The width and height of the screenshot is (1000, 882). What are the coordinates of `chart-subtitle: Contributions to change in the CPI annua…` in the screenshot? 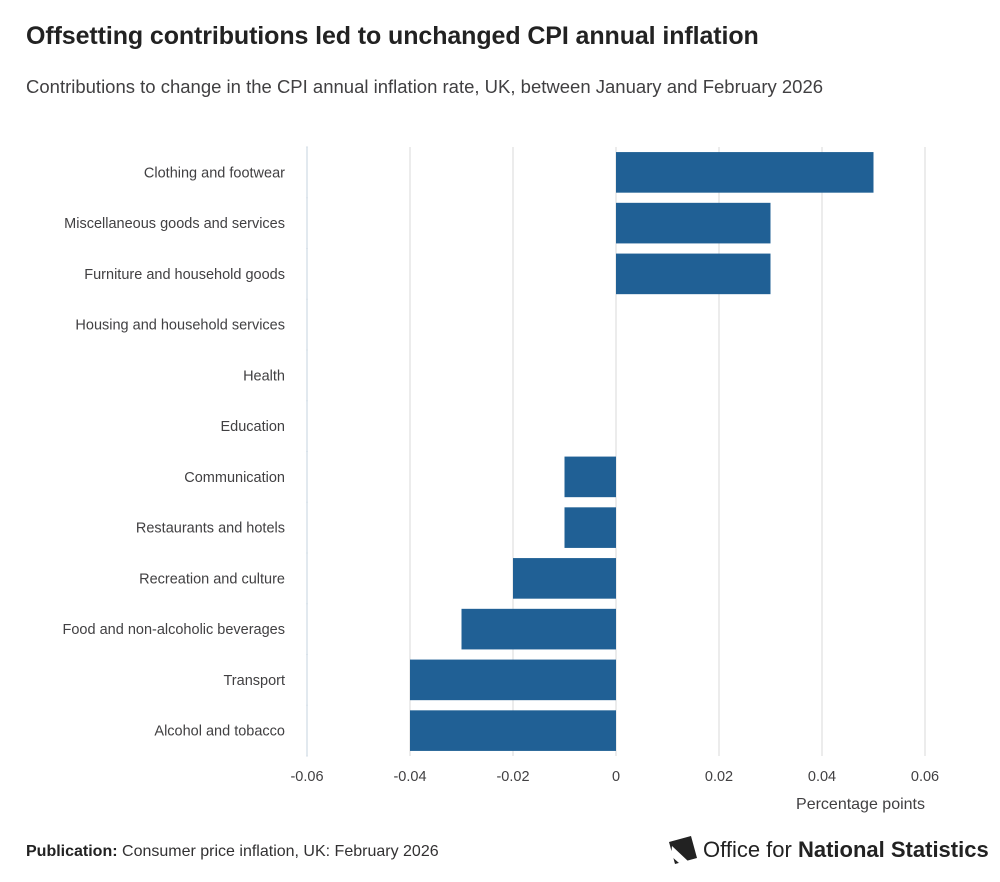 It's located at (425, 86).